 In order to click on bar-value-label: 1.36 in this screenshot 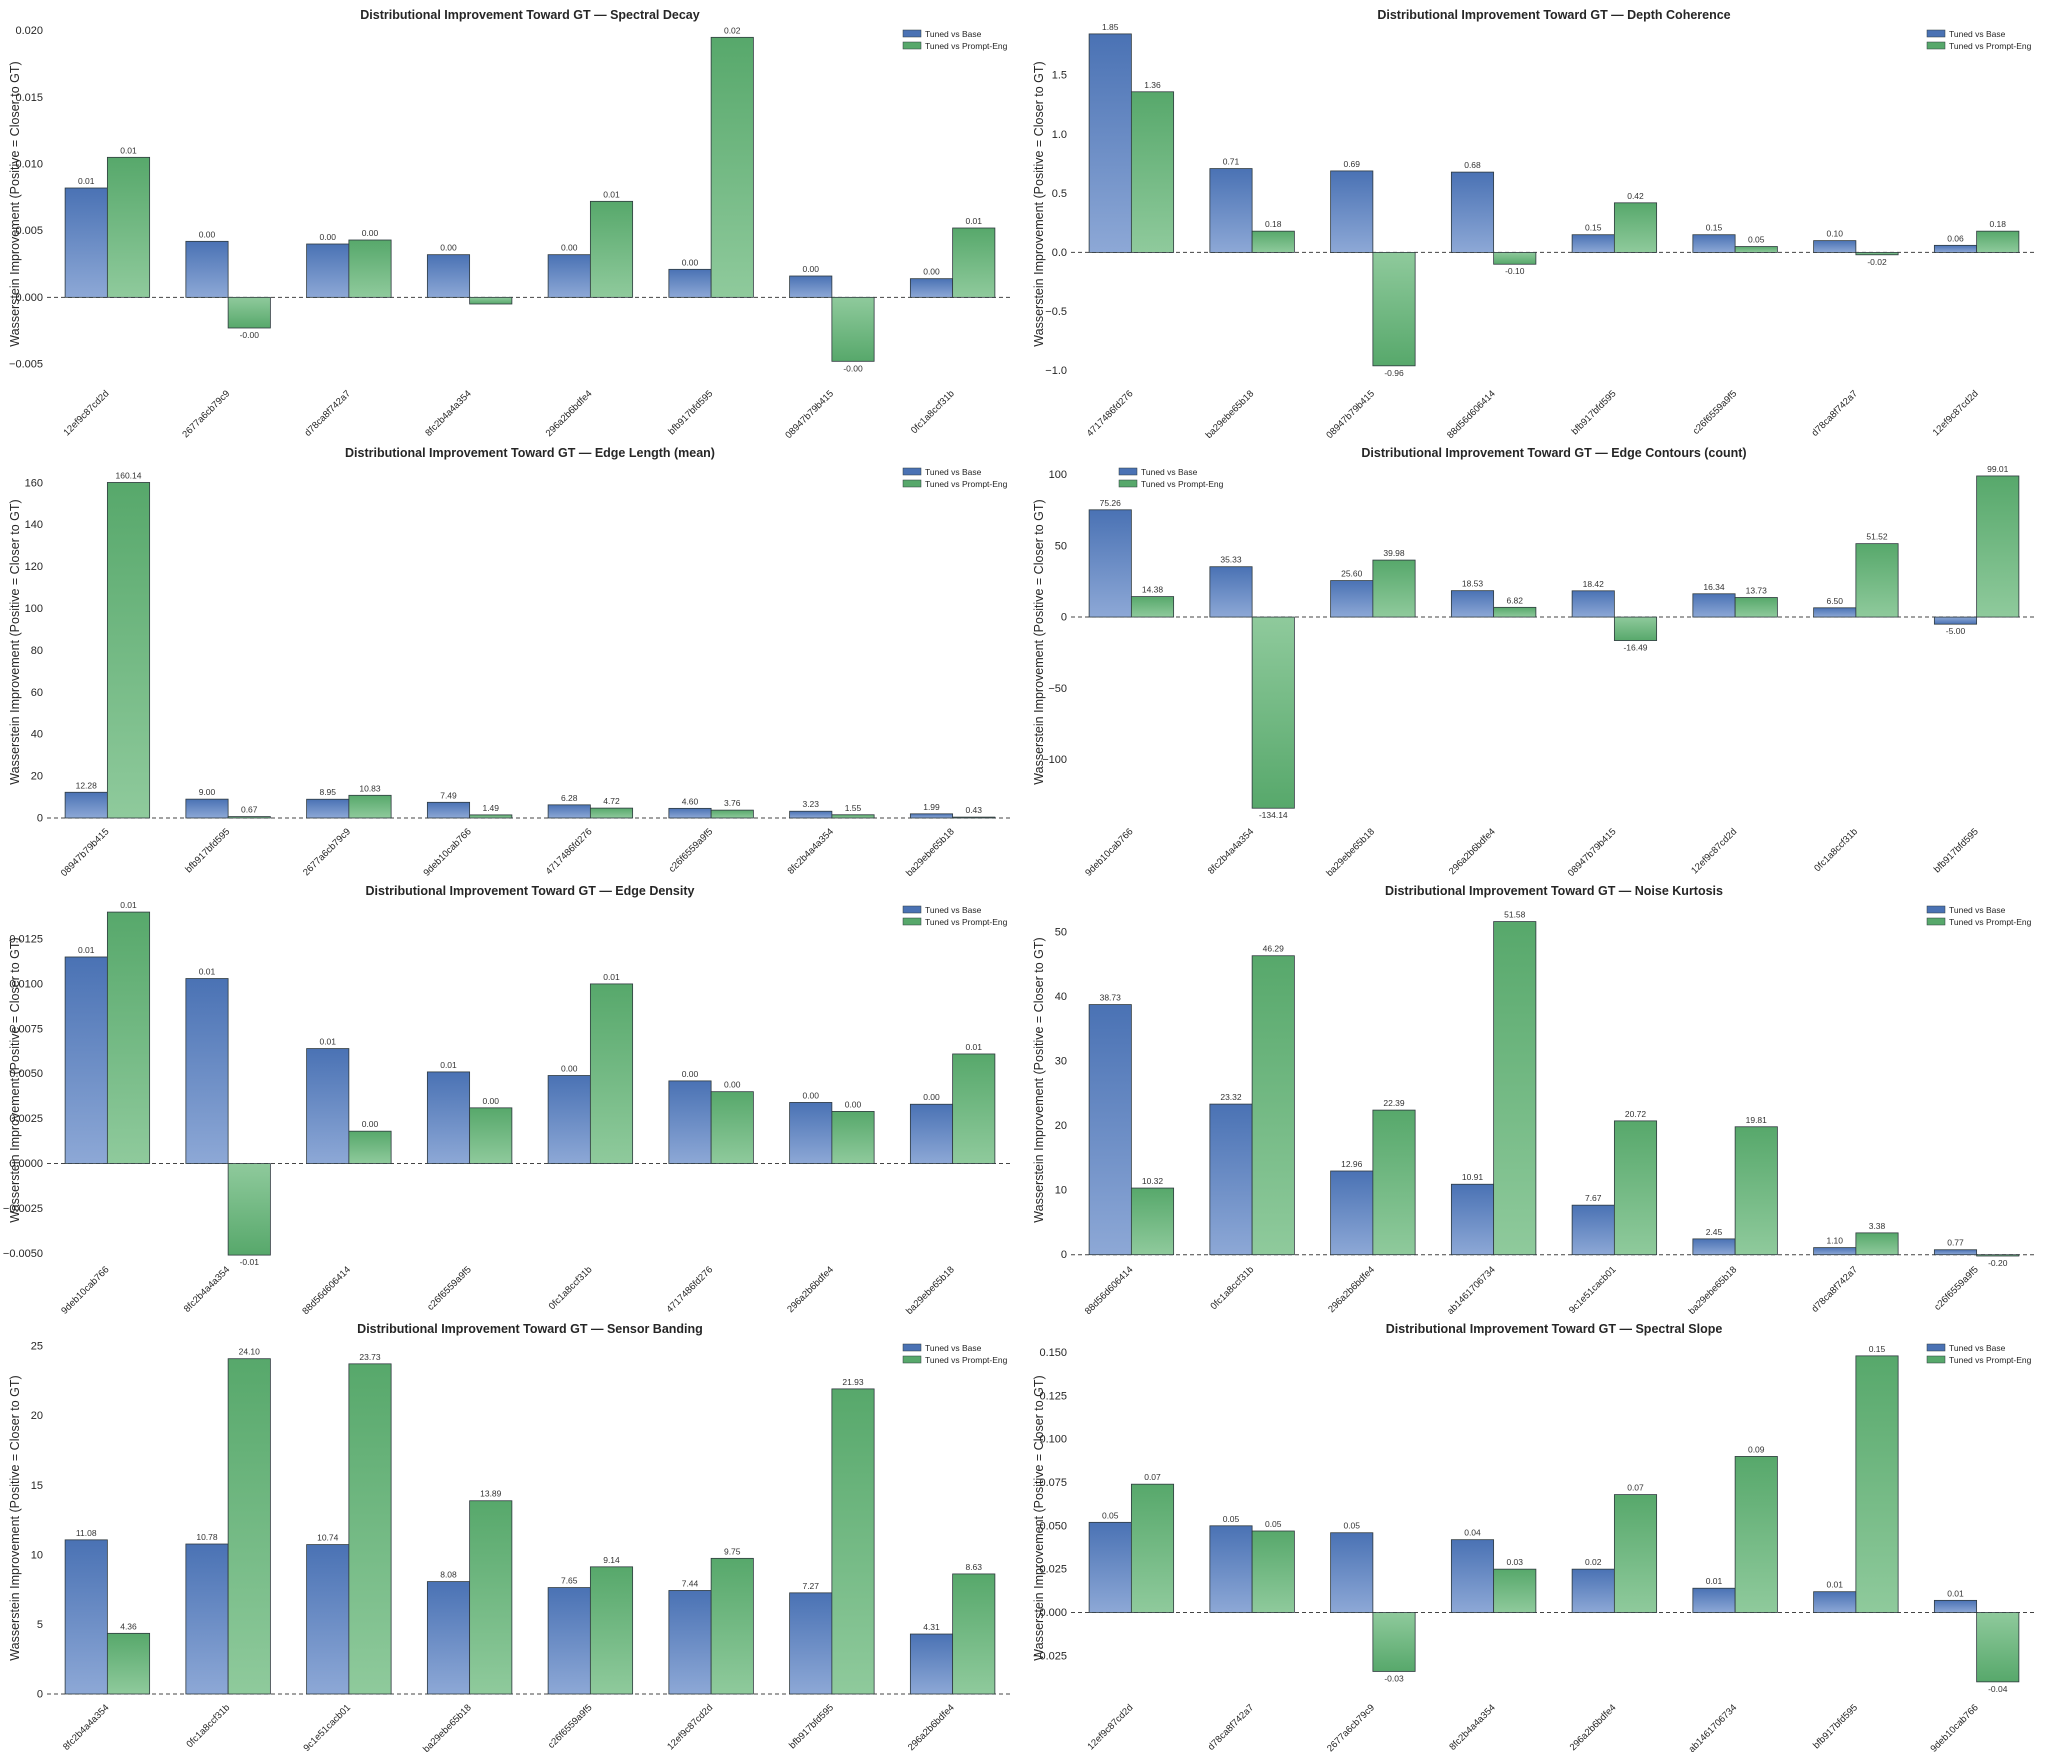, I will do `click(1152, 85)`.